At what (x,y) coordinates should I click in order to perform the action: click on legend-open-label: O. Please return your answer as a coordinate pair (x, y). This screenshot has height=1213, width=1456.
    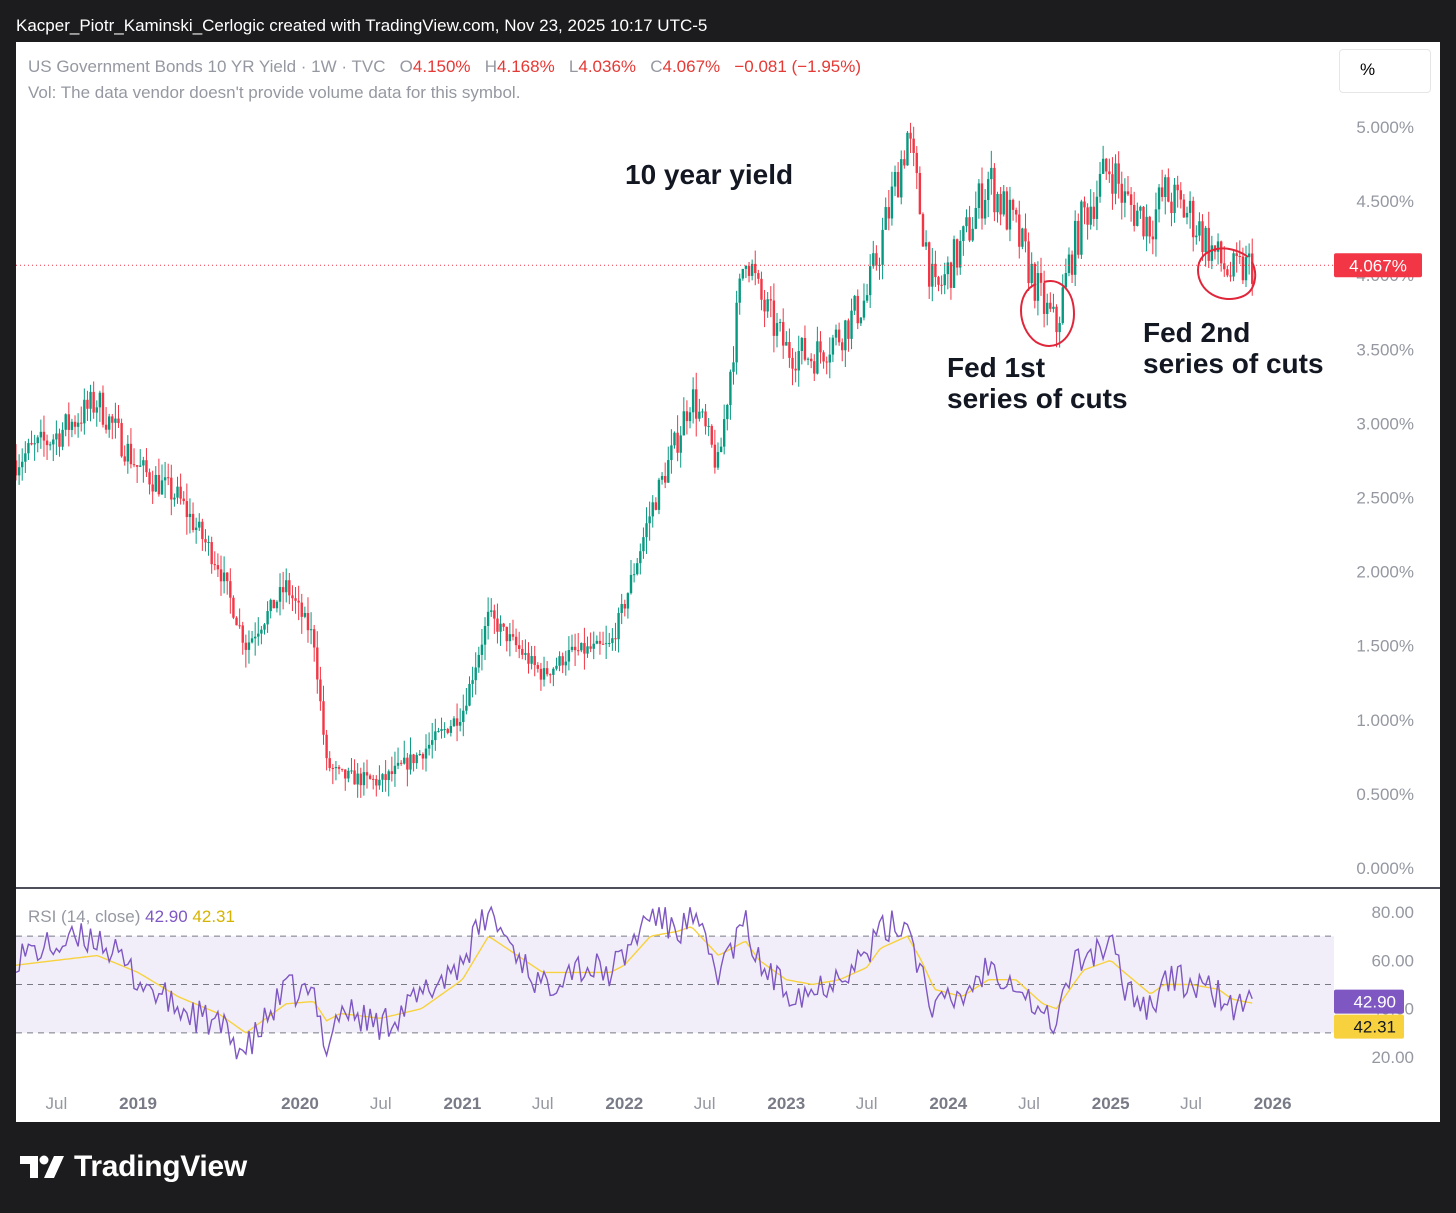
    Looking at the image, I should click on (406, 66).